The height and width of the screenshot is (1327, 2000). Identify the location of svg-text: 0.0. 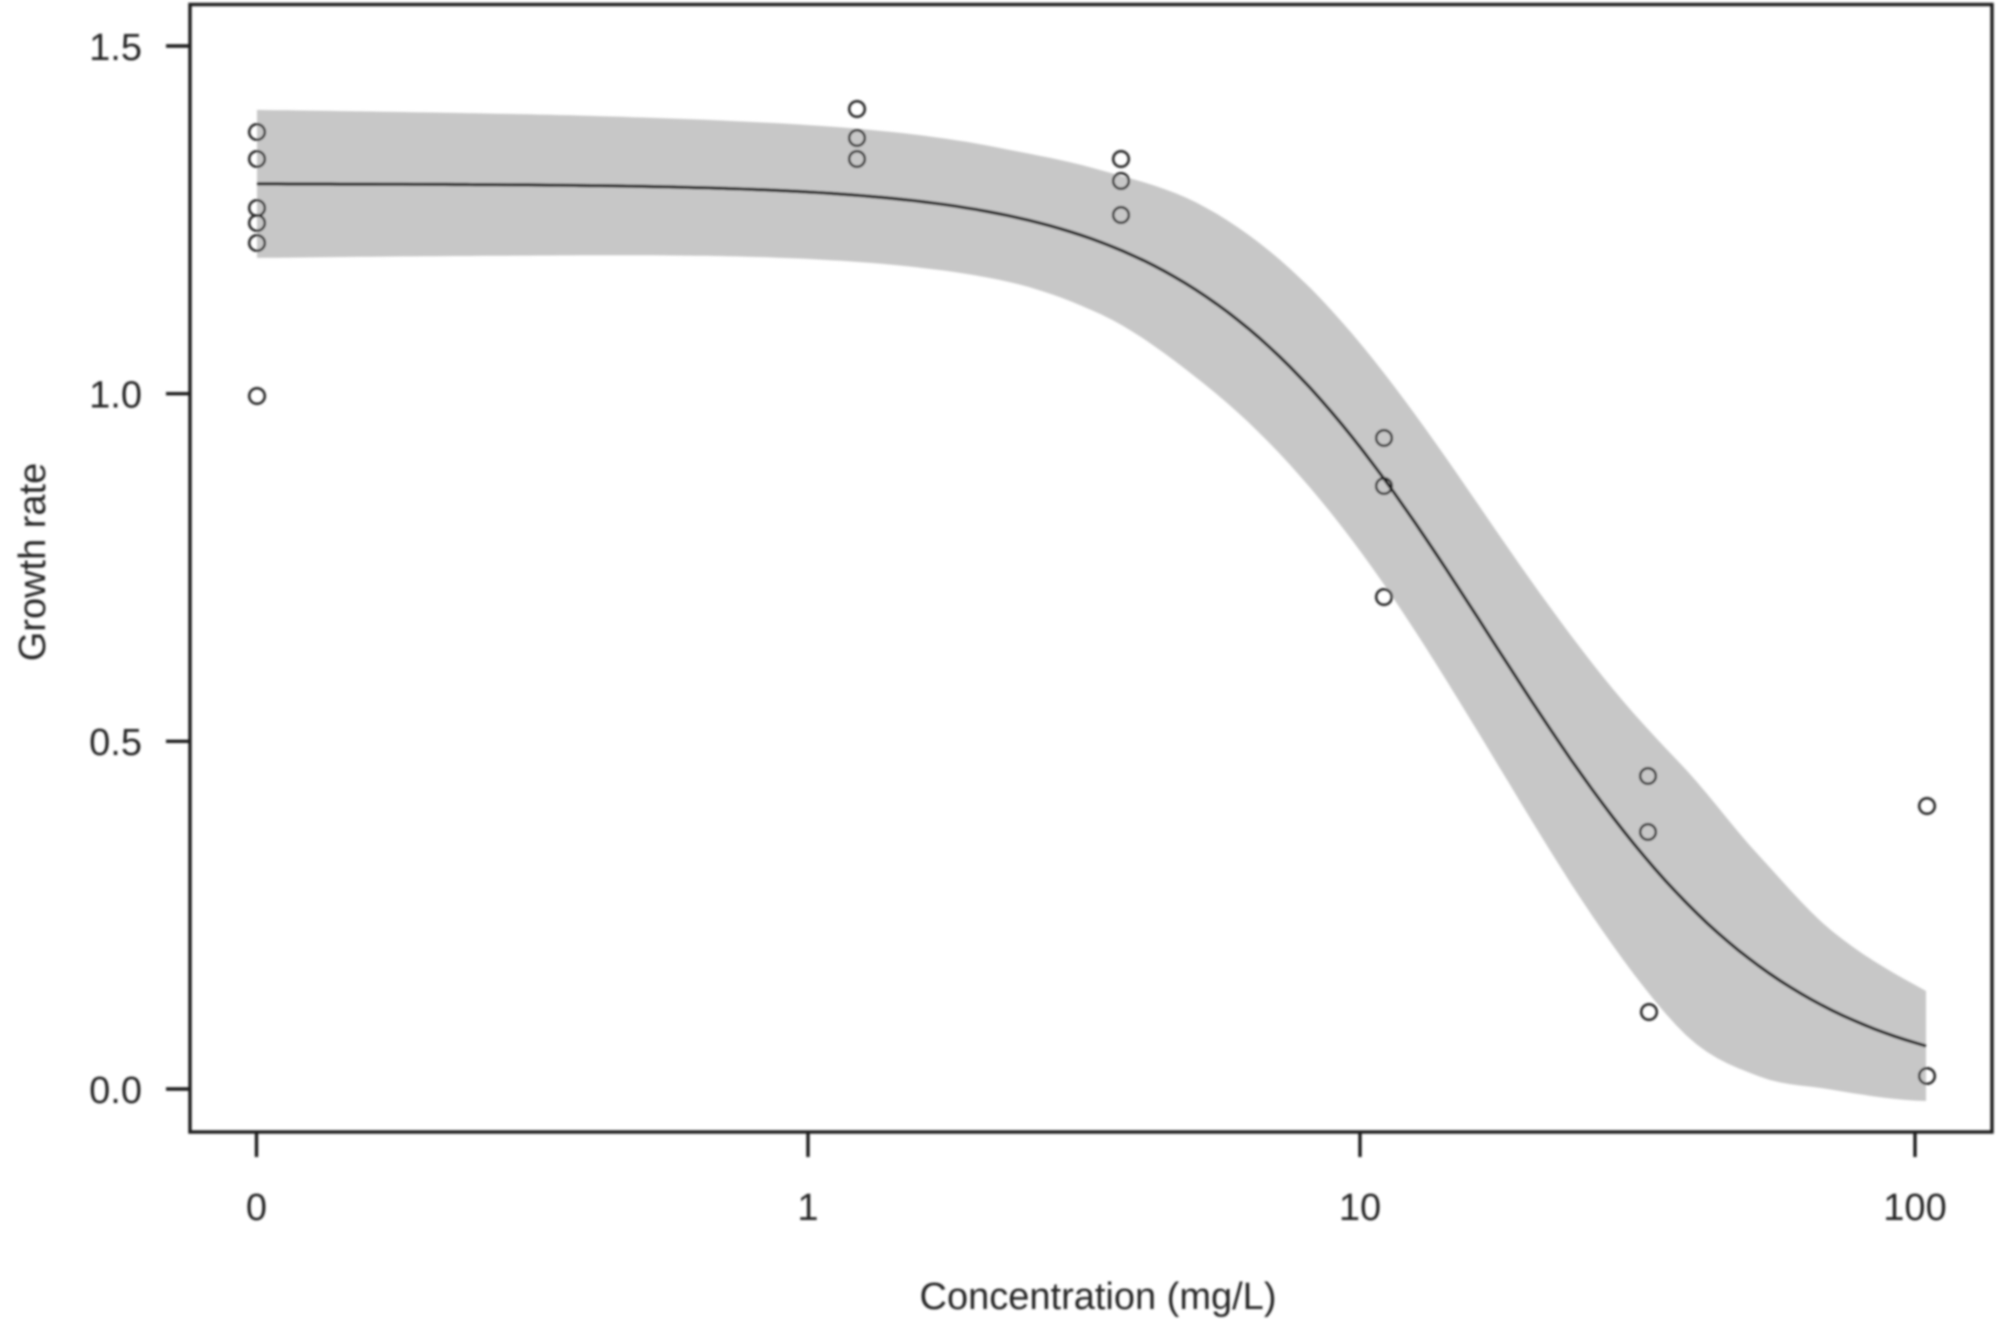
(115, 1091).